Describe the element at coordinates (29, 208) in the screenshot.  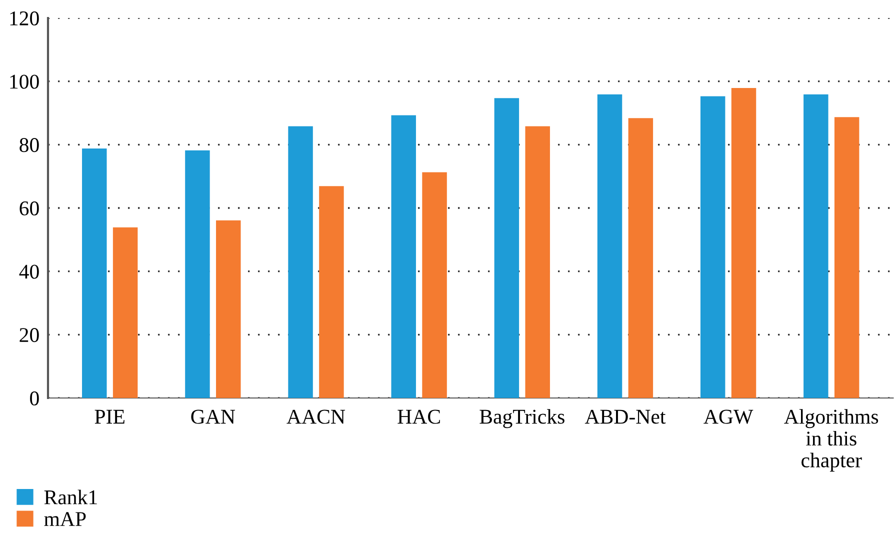
I see `y-tick-label: 60` at that location.